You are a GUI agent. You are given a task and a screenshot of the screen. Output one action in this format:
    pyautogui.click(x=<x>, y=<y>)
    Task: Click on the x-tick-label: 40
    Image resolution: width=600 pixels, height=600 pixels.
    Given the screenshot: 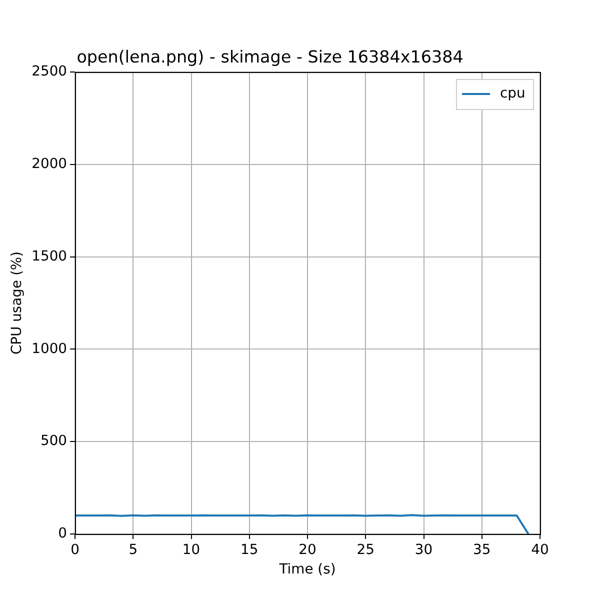 What is the action you would take?
    pyautogui.click(x=540, y=550)
    